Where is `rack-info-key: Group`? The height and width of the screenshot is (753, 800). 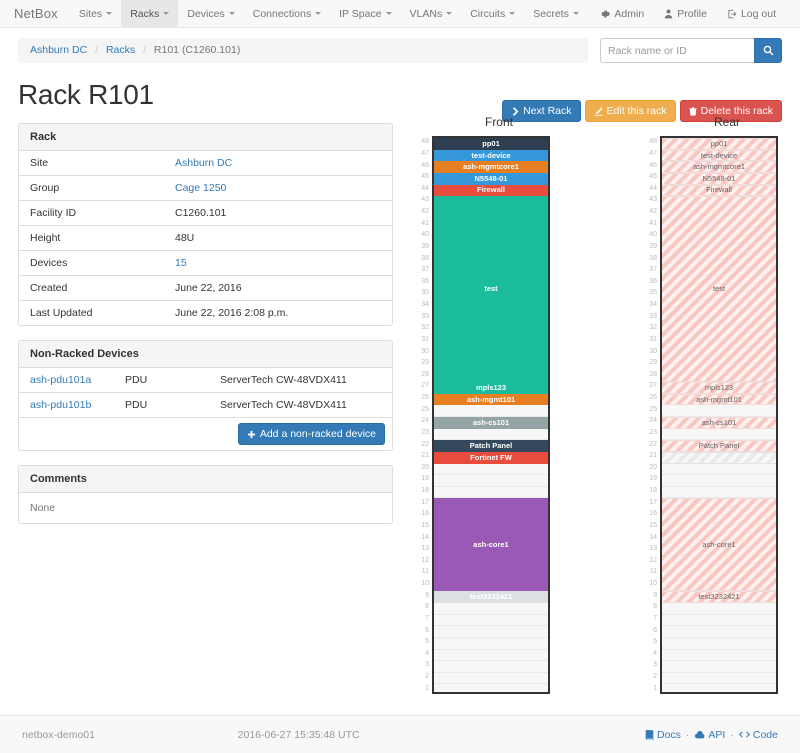
rack-info-key: Group is located at coordinates (91, 188).